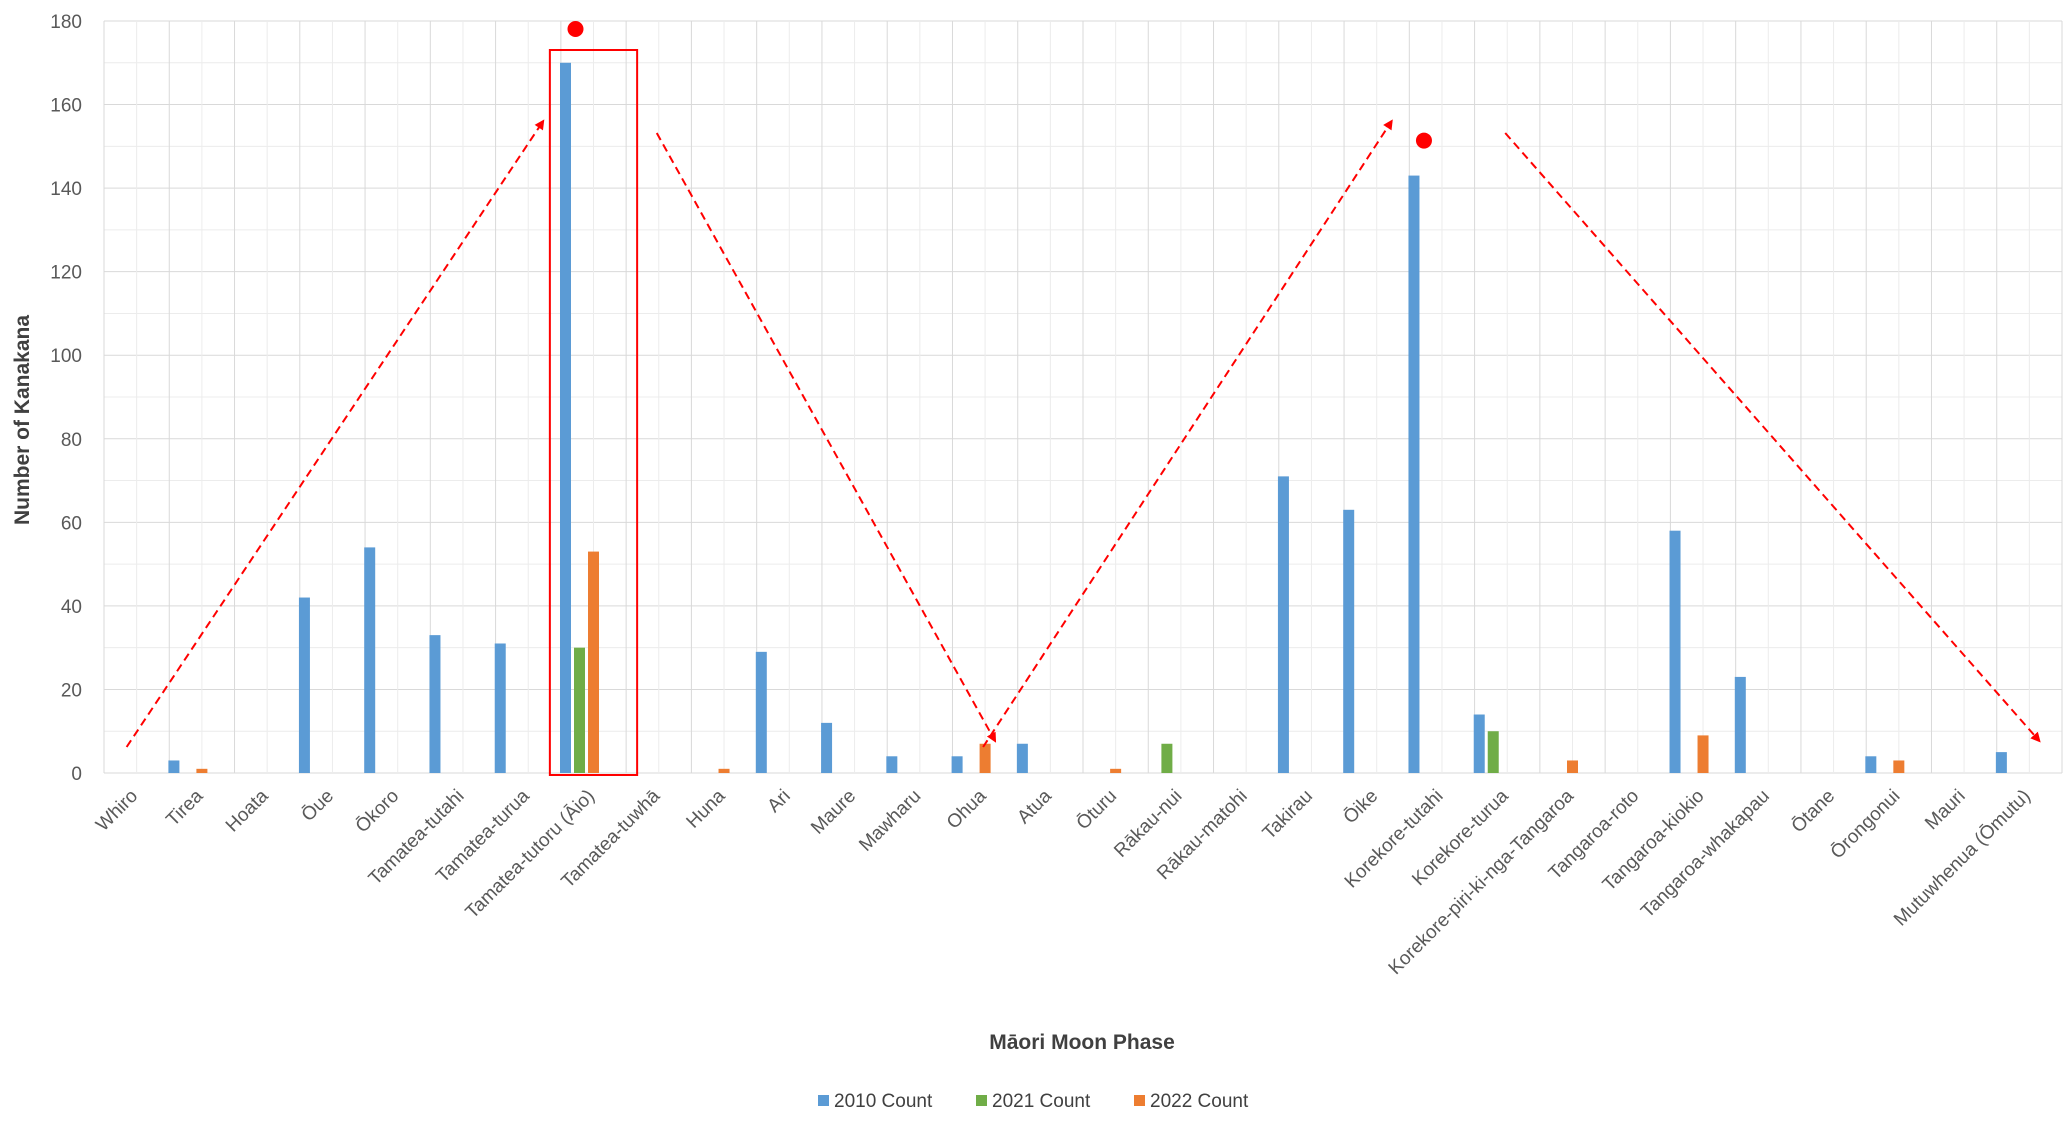 This screenshot has width=2067, height=1125. Describe the element at coordinates (1199, 1101) in the screenshot. I see `legend-label: 2022 Count` at that location.